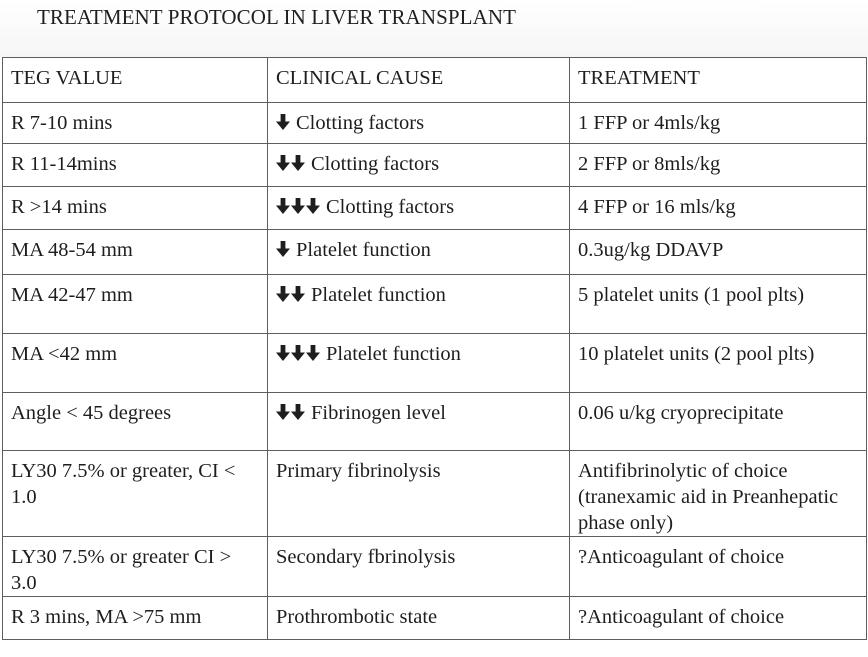  What do you see at coordinates (366, 557) in the screenshot?
I see `clinical-cause-text: Secondary fbrinolysis` at bounding box center [366, 557].